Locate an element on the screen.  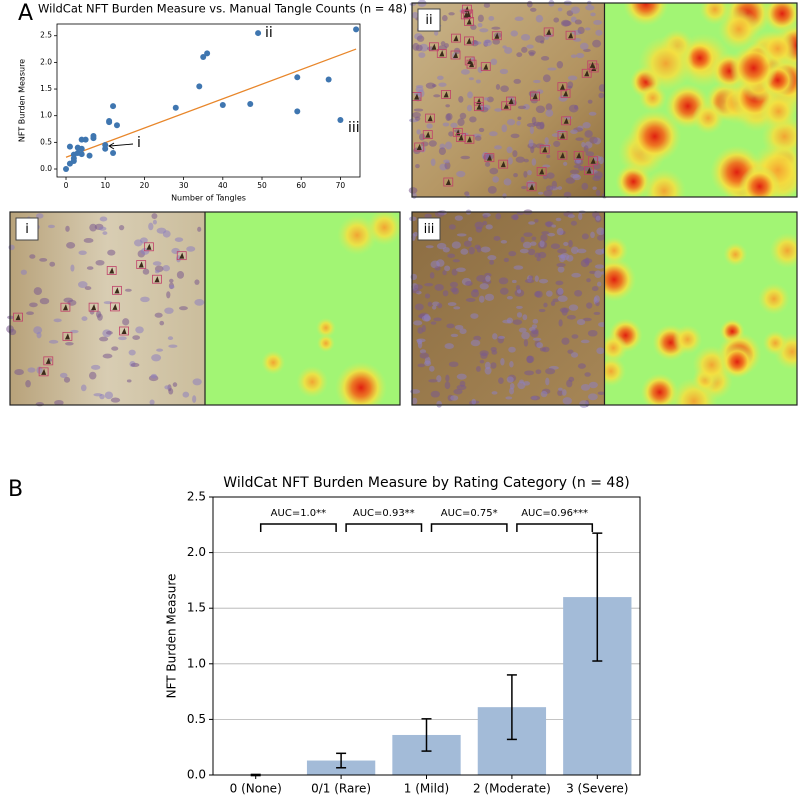
comparison-bracket is located at coordinates (298, 527).